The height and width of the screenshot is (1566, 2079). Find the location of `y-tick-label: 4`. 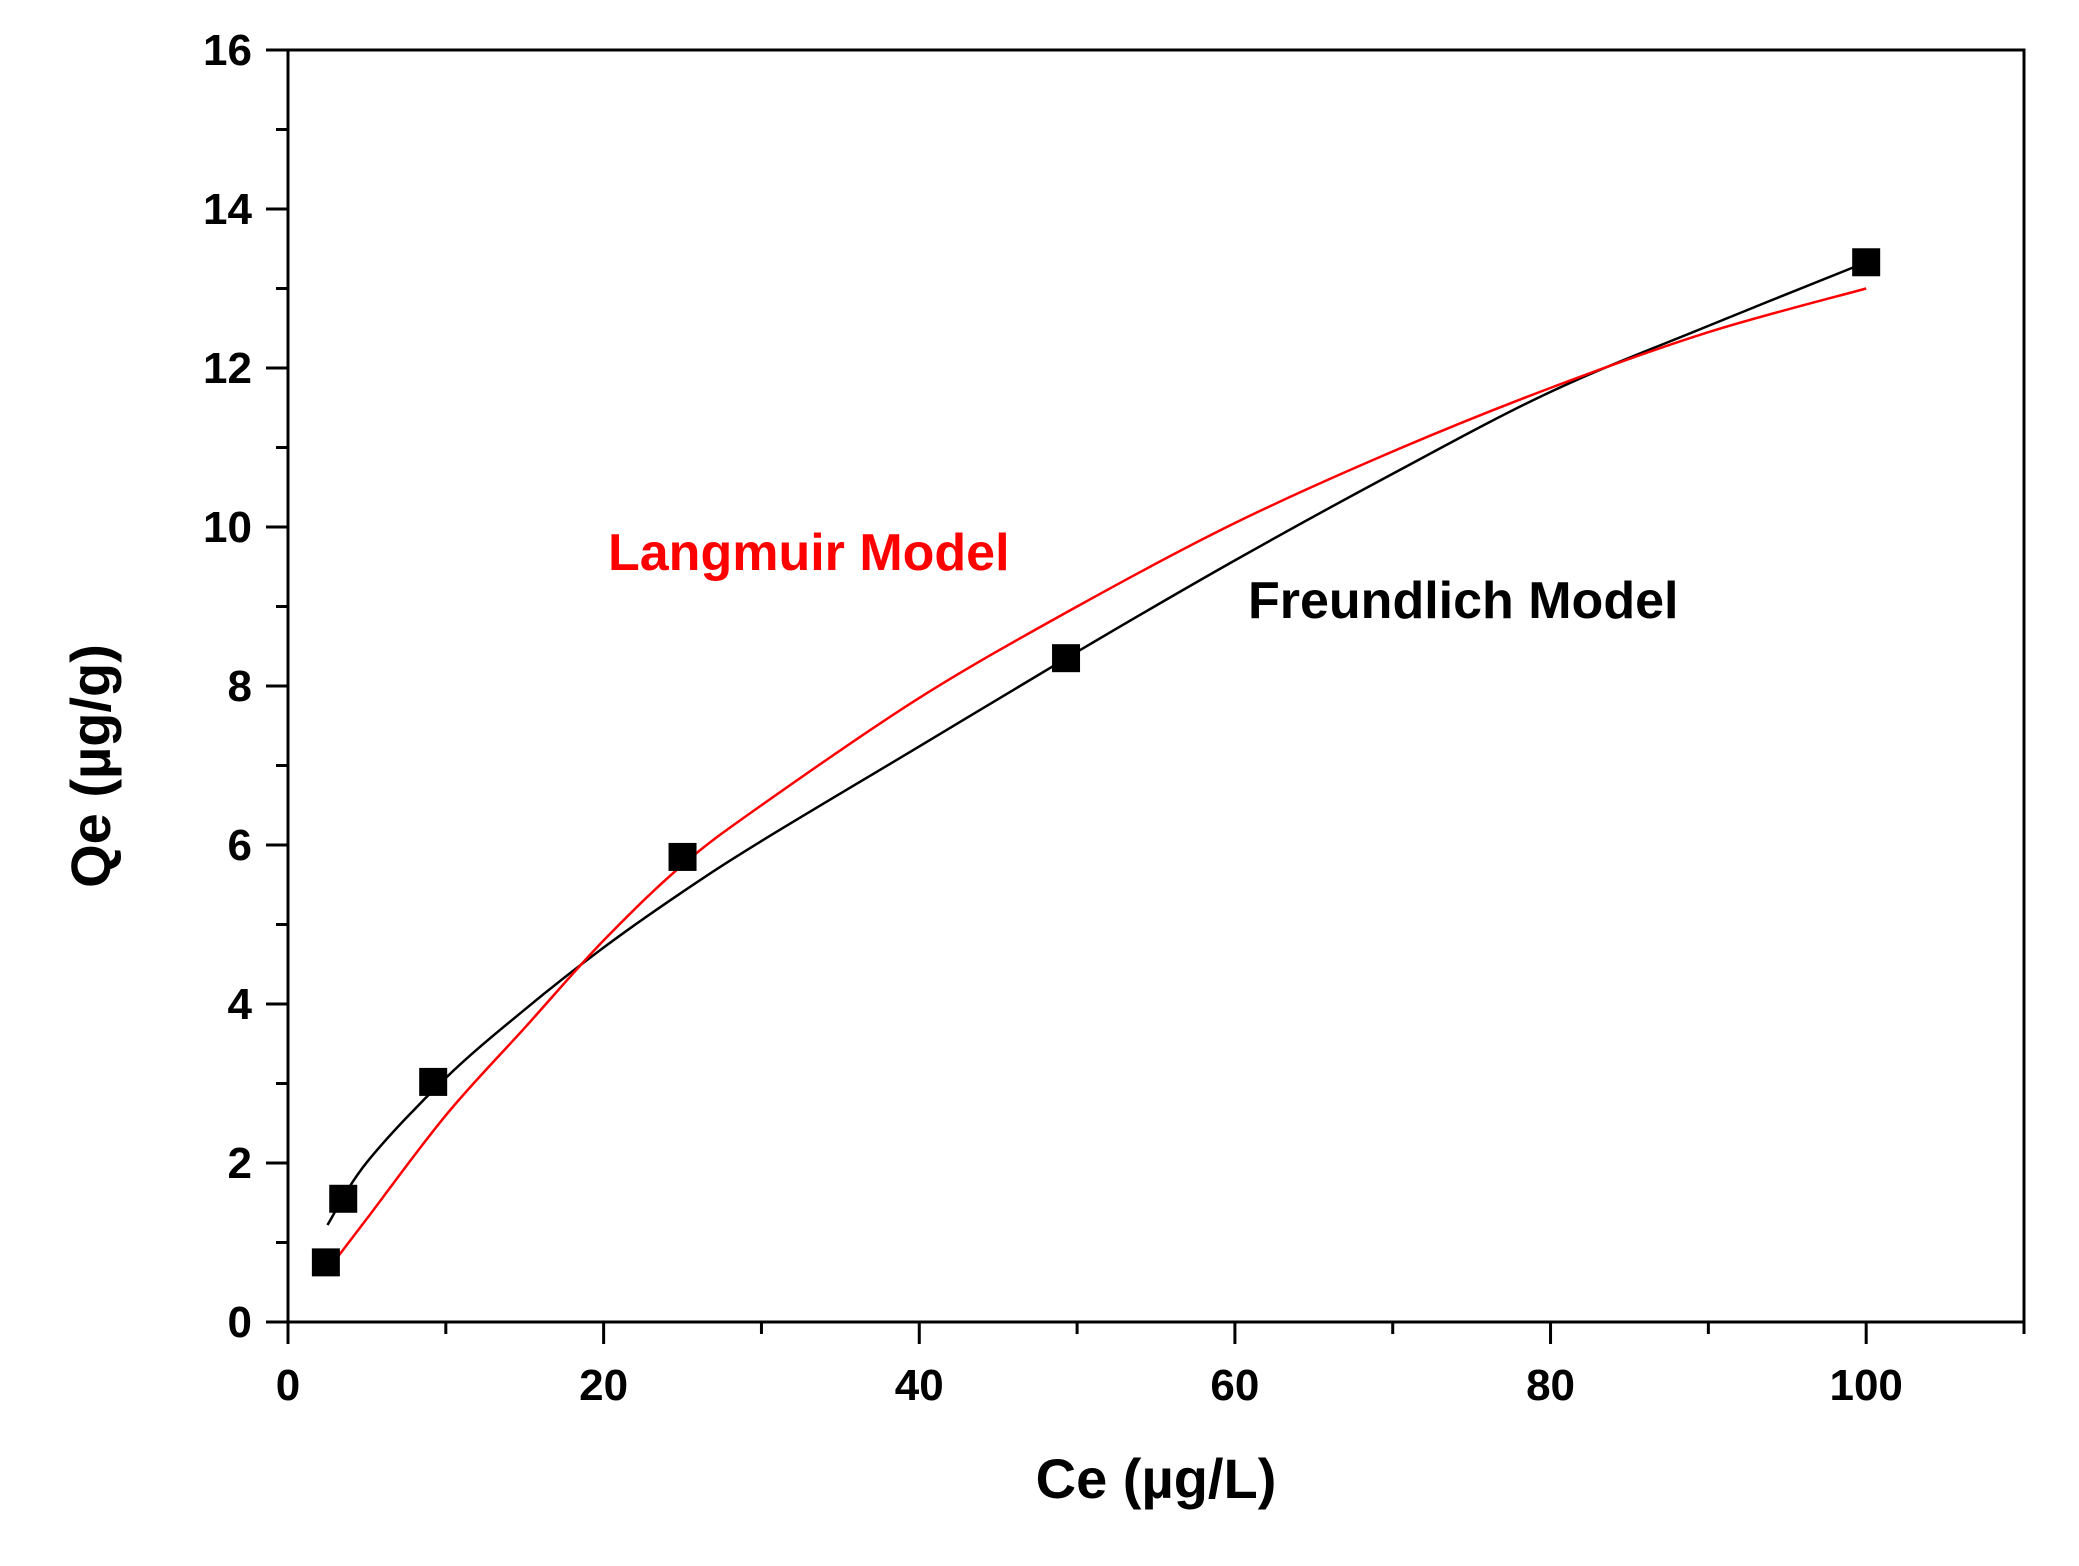

y-tick-label: 4 is located at coordinates (240, 1004).